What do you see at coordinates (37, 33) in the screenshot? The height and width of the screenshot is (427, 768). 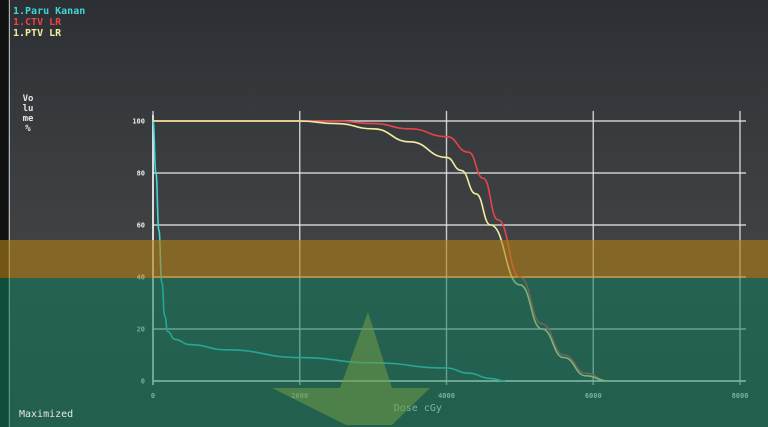 I see `legend-item-ptv-lr: 1.PTV LR` at bounding box center [37, 33].